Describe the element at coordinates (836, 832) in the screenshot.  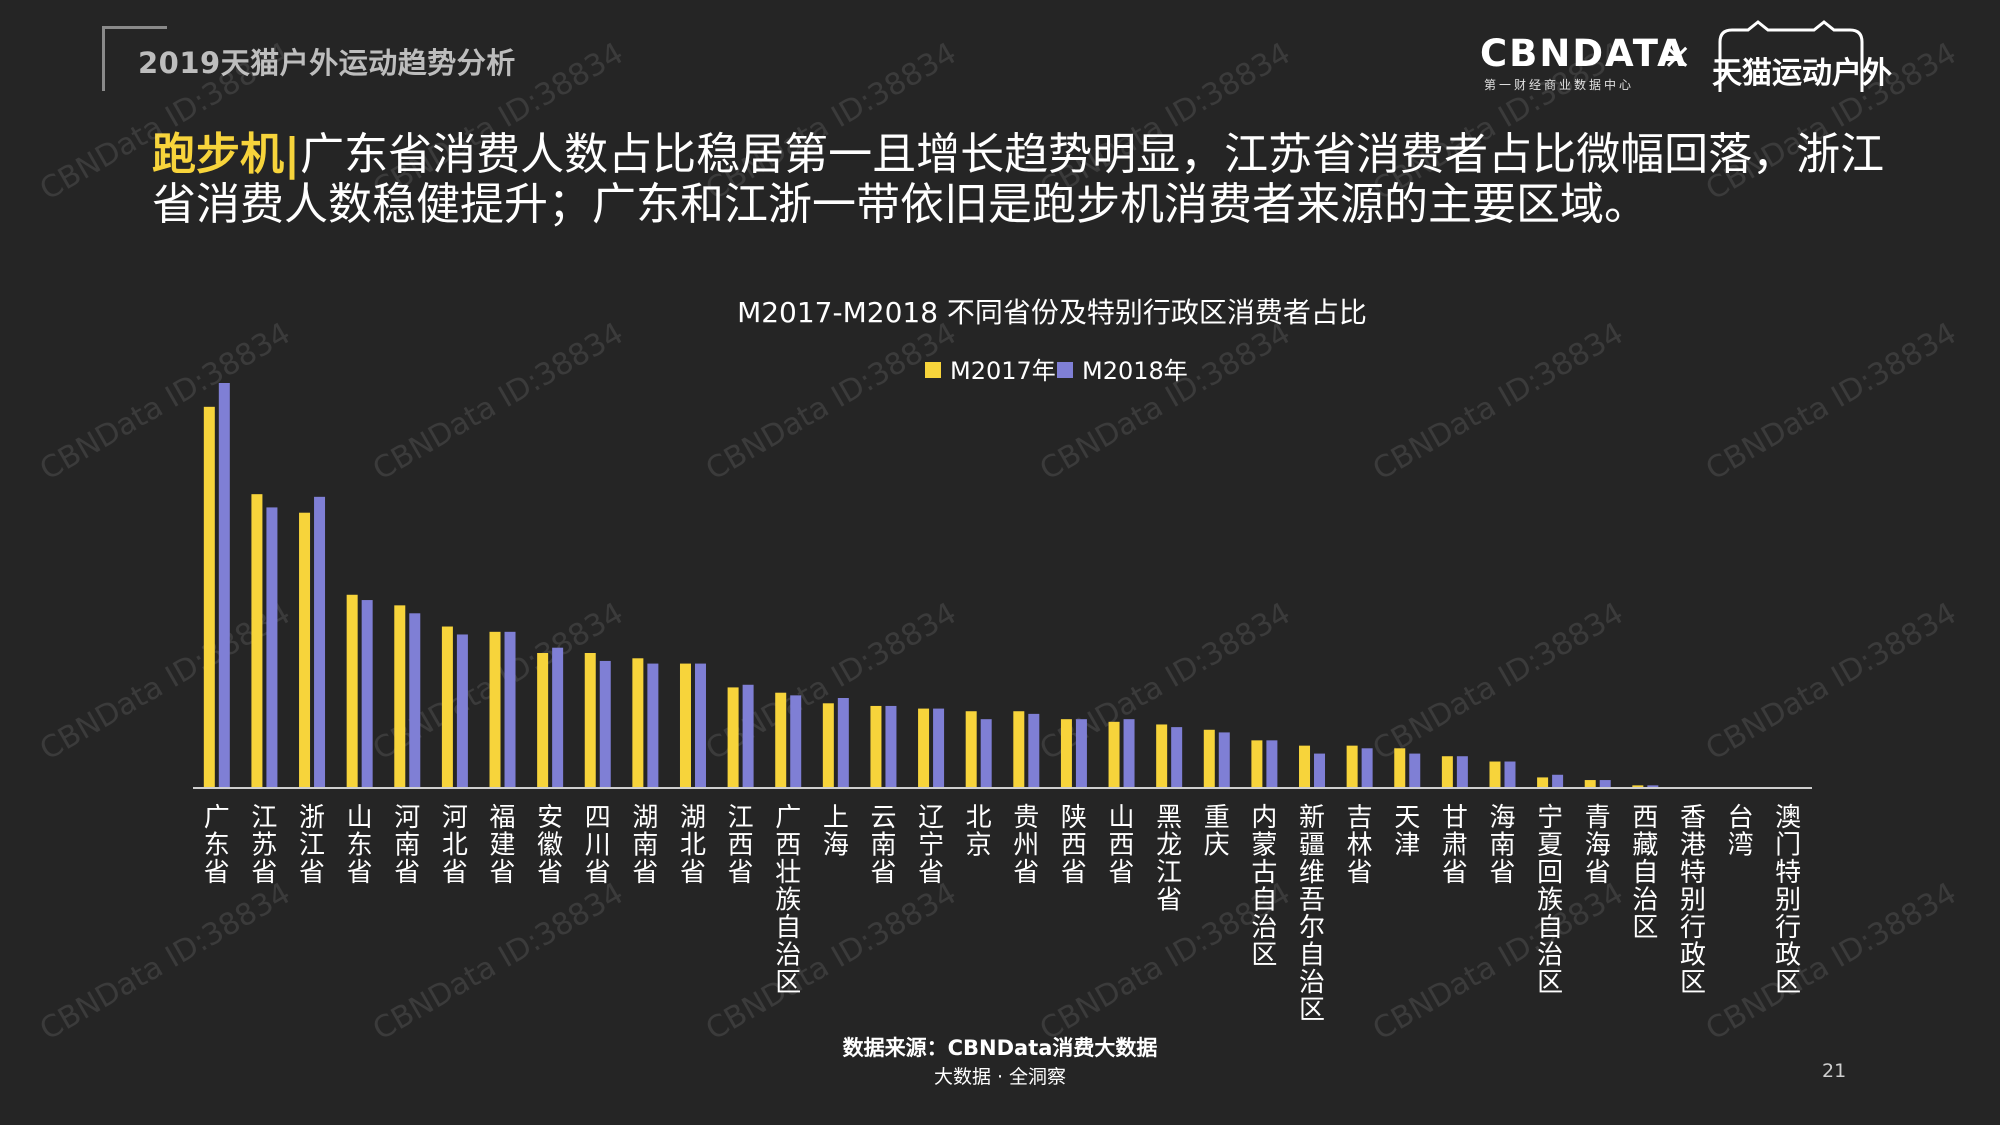
I see `x-tick-label-13: 上海` at that location.